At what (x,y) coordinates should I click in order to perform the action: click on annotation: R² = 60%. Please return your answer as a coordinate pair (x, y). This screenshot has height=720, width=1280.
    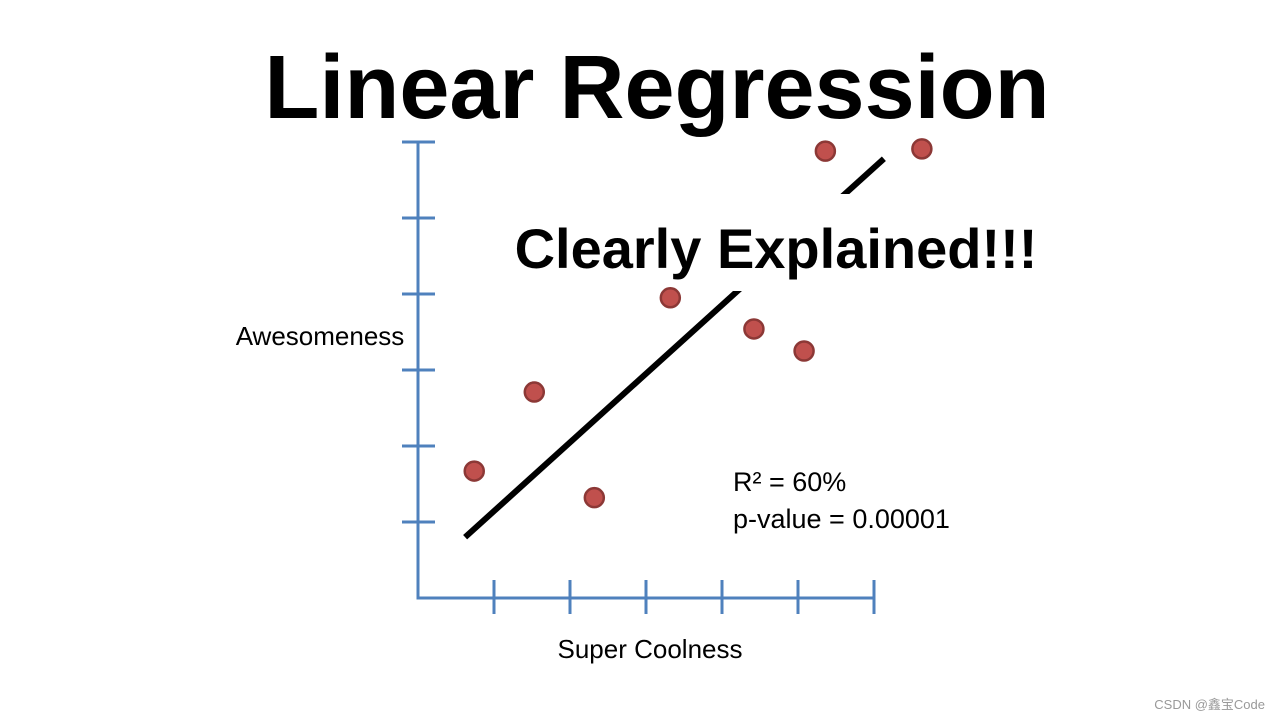
    Looking at the image, I should click on (789, 482).